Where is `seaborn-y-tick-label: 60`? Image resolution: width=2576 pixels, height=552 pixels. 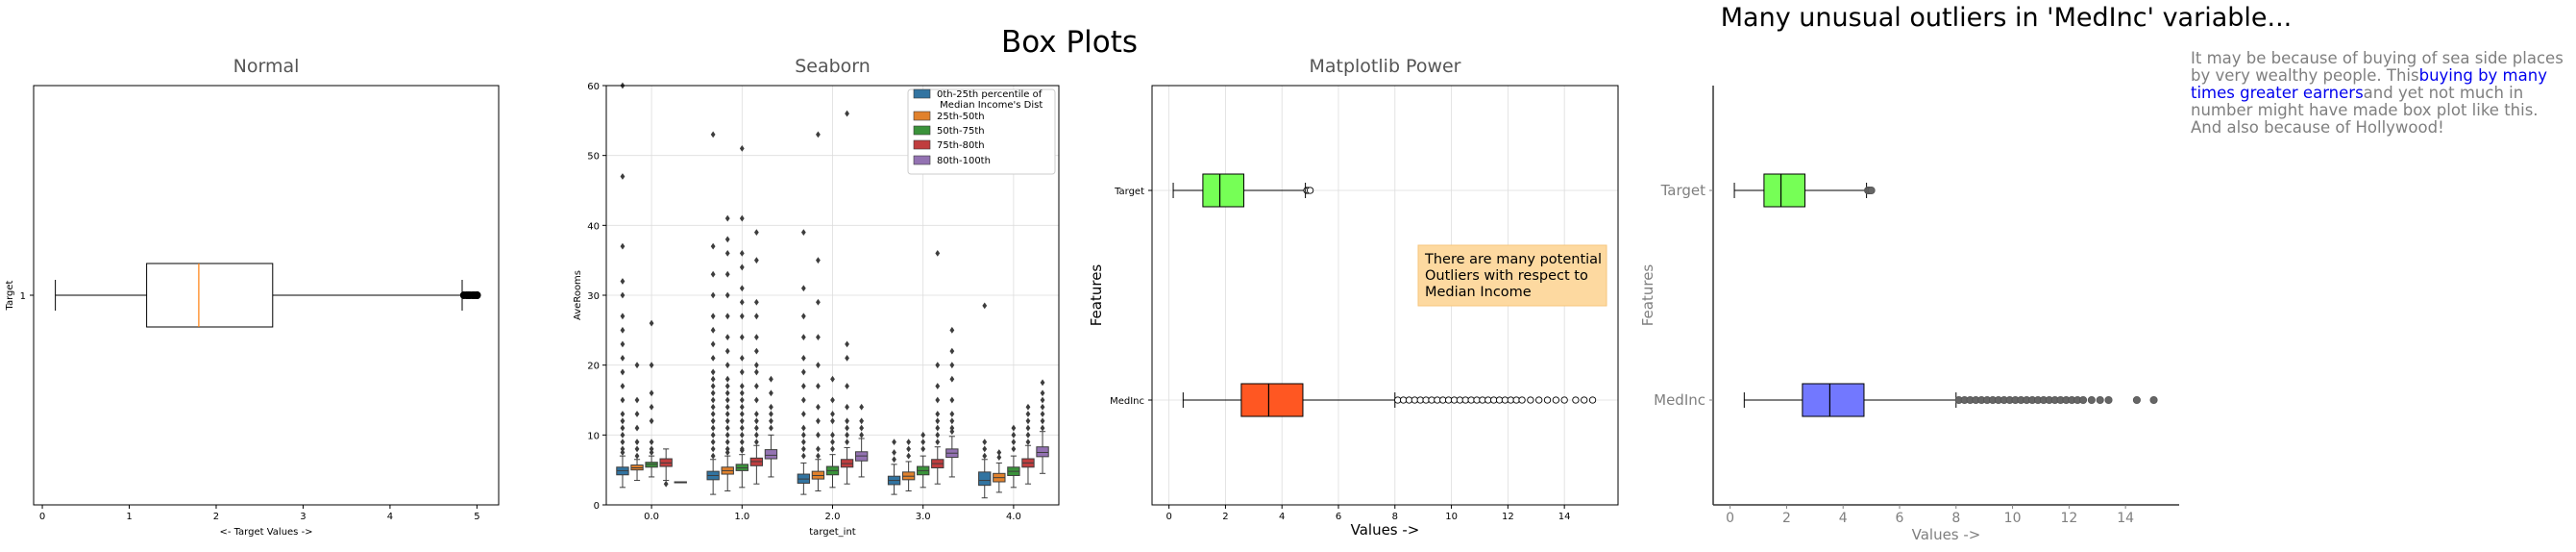 seaborn-y-tick-label: 60 is located at coordinates (593, 87).